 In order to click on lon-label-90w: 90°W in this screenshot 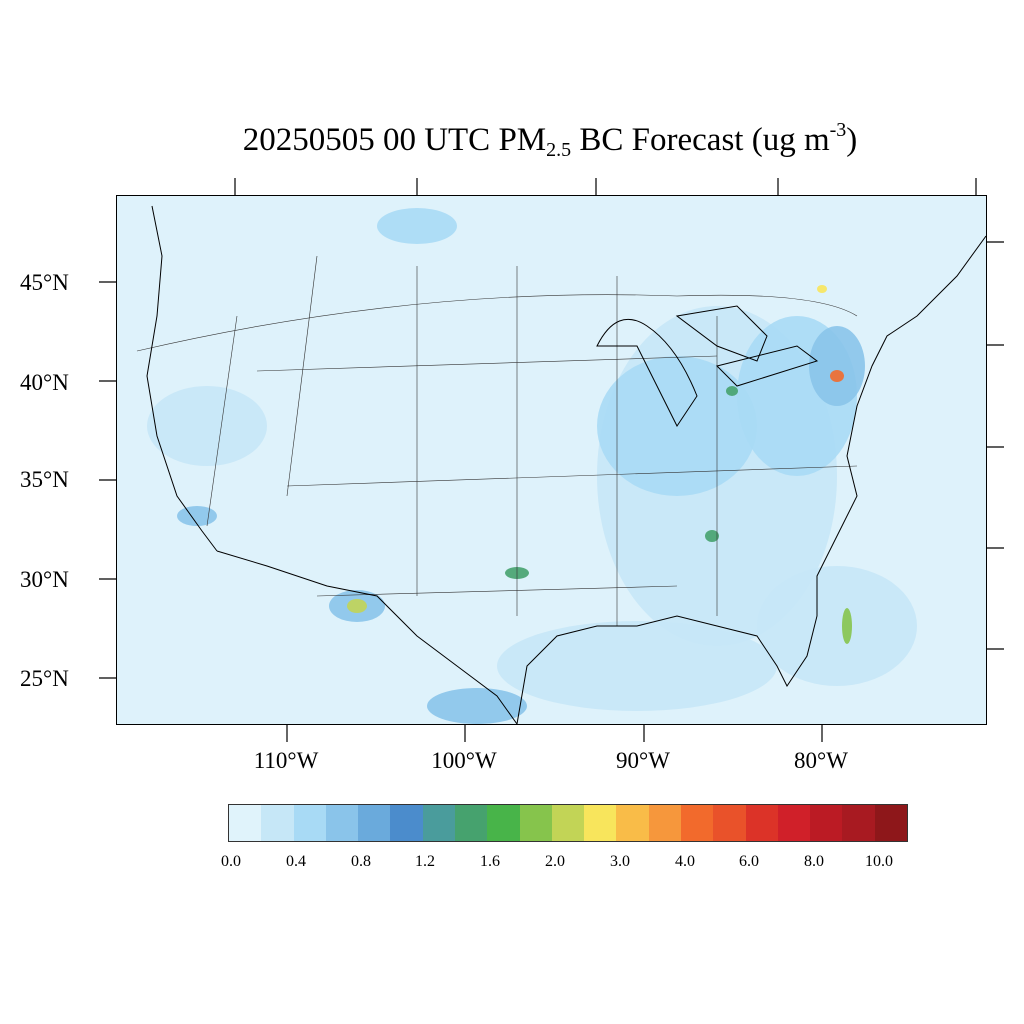, I will do `click(643, 760)`.